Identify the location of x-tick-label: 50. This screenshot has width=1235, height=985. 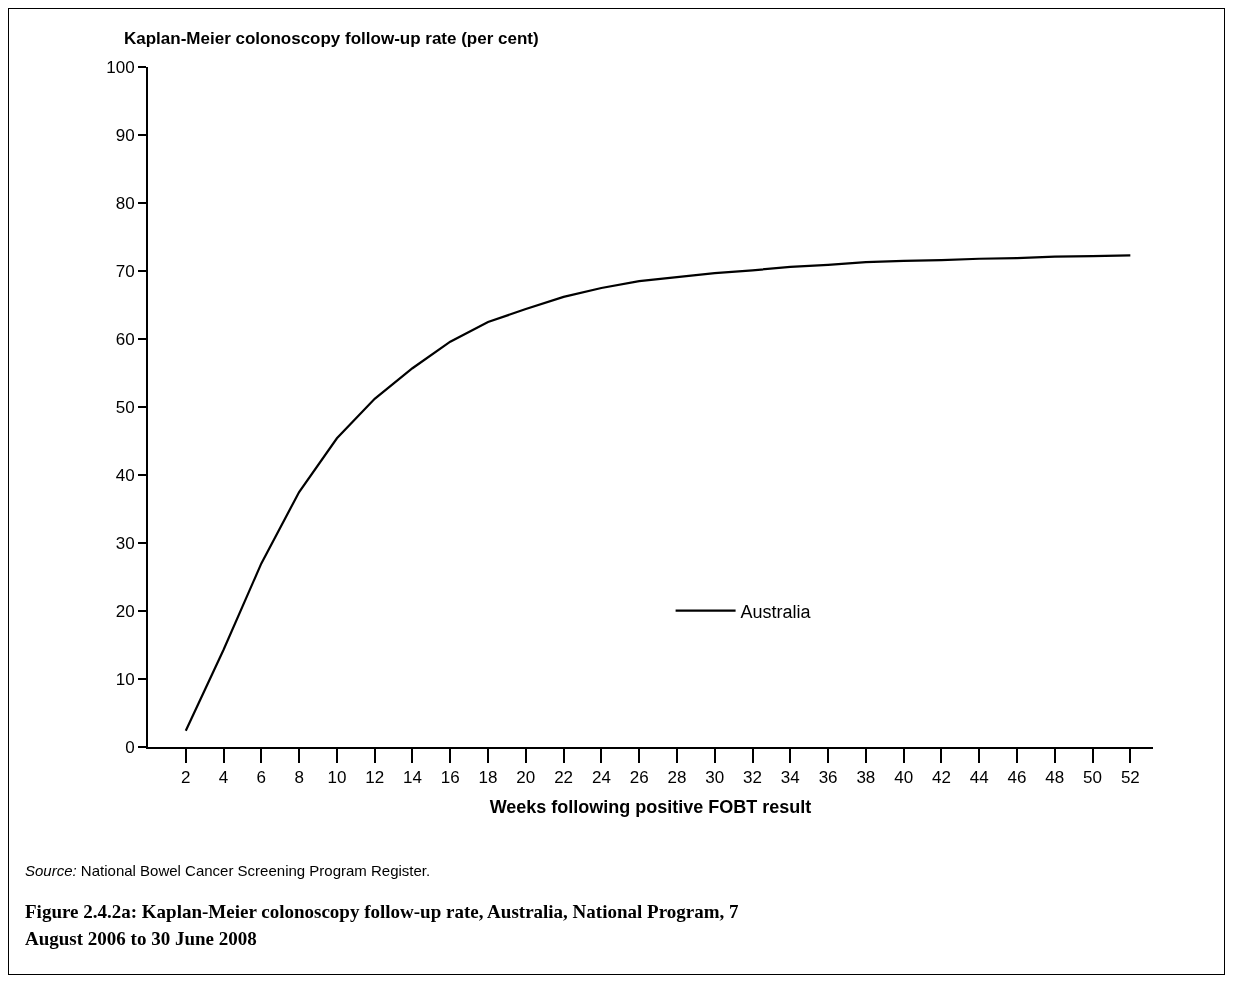
(1093, 778).